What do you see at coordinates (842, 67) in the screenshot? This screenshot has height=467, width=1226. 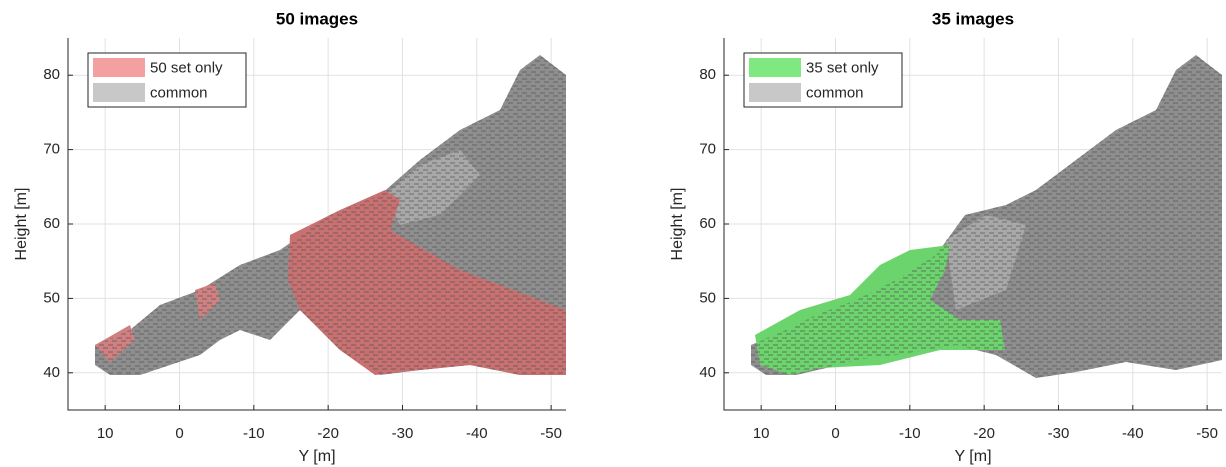 I see `legend-label: 35 set only` at bounding box center [842, 67].